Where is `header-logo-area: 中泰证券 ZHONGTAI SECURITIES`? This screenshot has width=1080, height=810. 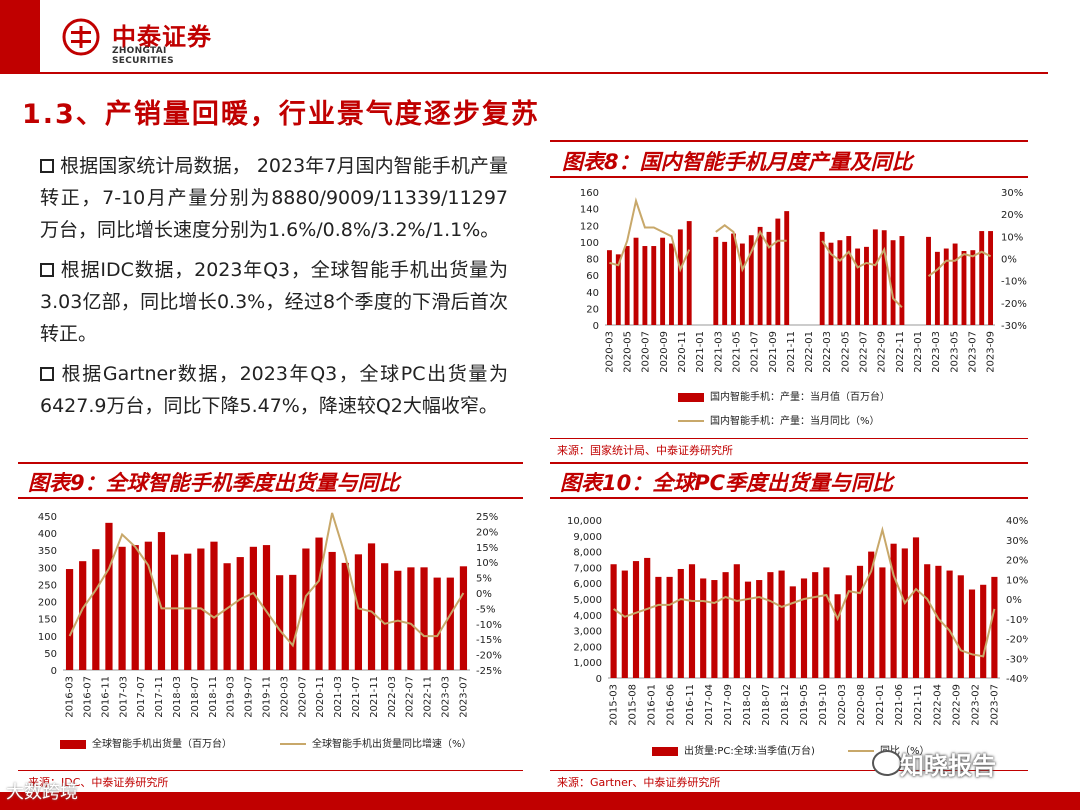
header-logo-area: 中泰证券 ZHONGTAI SECURITIES is located at coordinates (115, 36).